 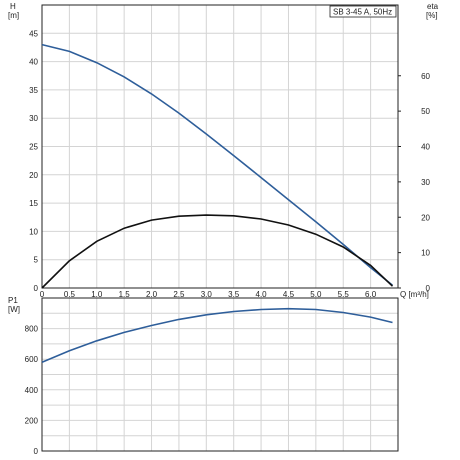 What do you see at coordinates (36, 451) in the screenshot?
I see `p1-tick-label: 0` at bounding box center [36, 451].